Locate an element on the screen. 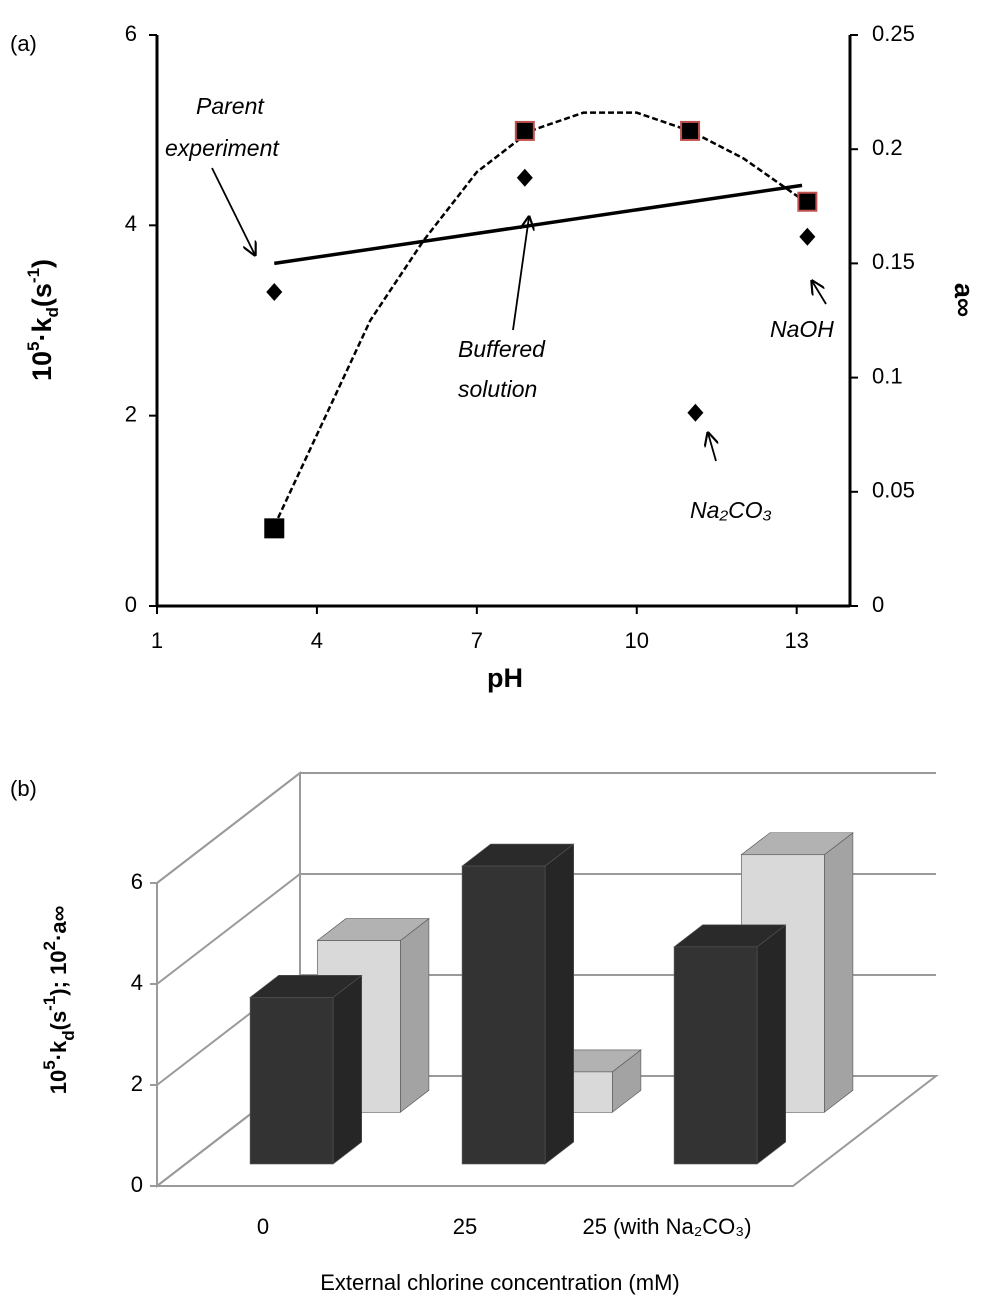 This screenshot has height=1311, width=992. y2-tick-label: 0.2 is located at coordinates (887, 147).